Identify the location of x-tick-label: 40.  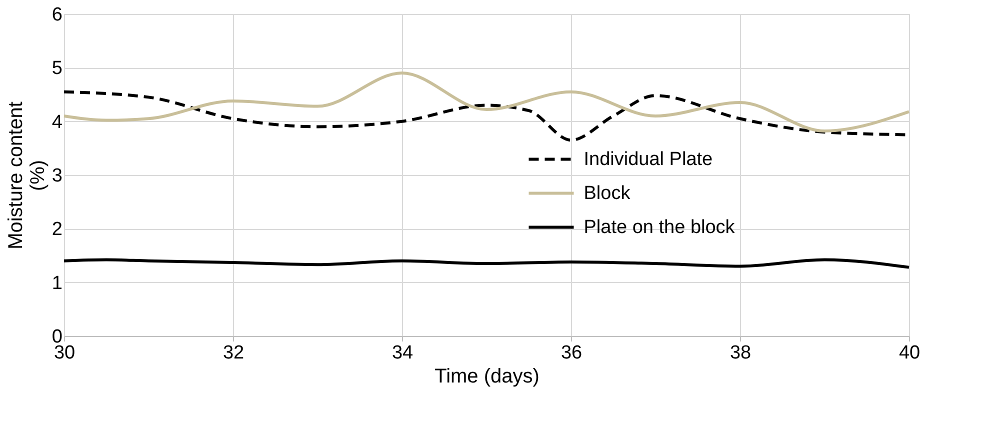
(909, 353).